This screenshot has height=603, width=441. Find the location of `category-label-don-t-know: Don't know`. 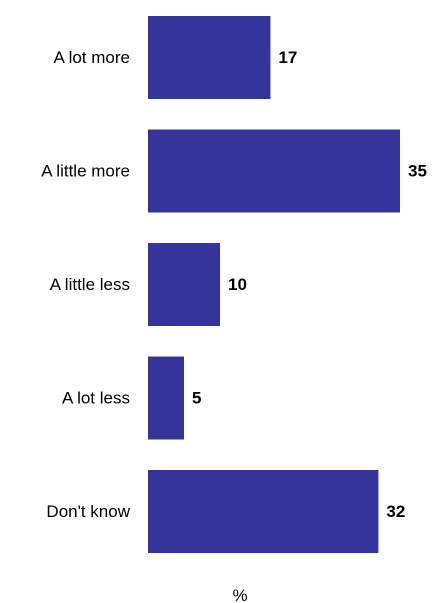

category-label-don-t-know: Don't know is located at coordinates (88, 511).